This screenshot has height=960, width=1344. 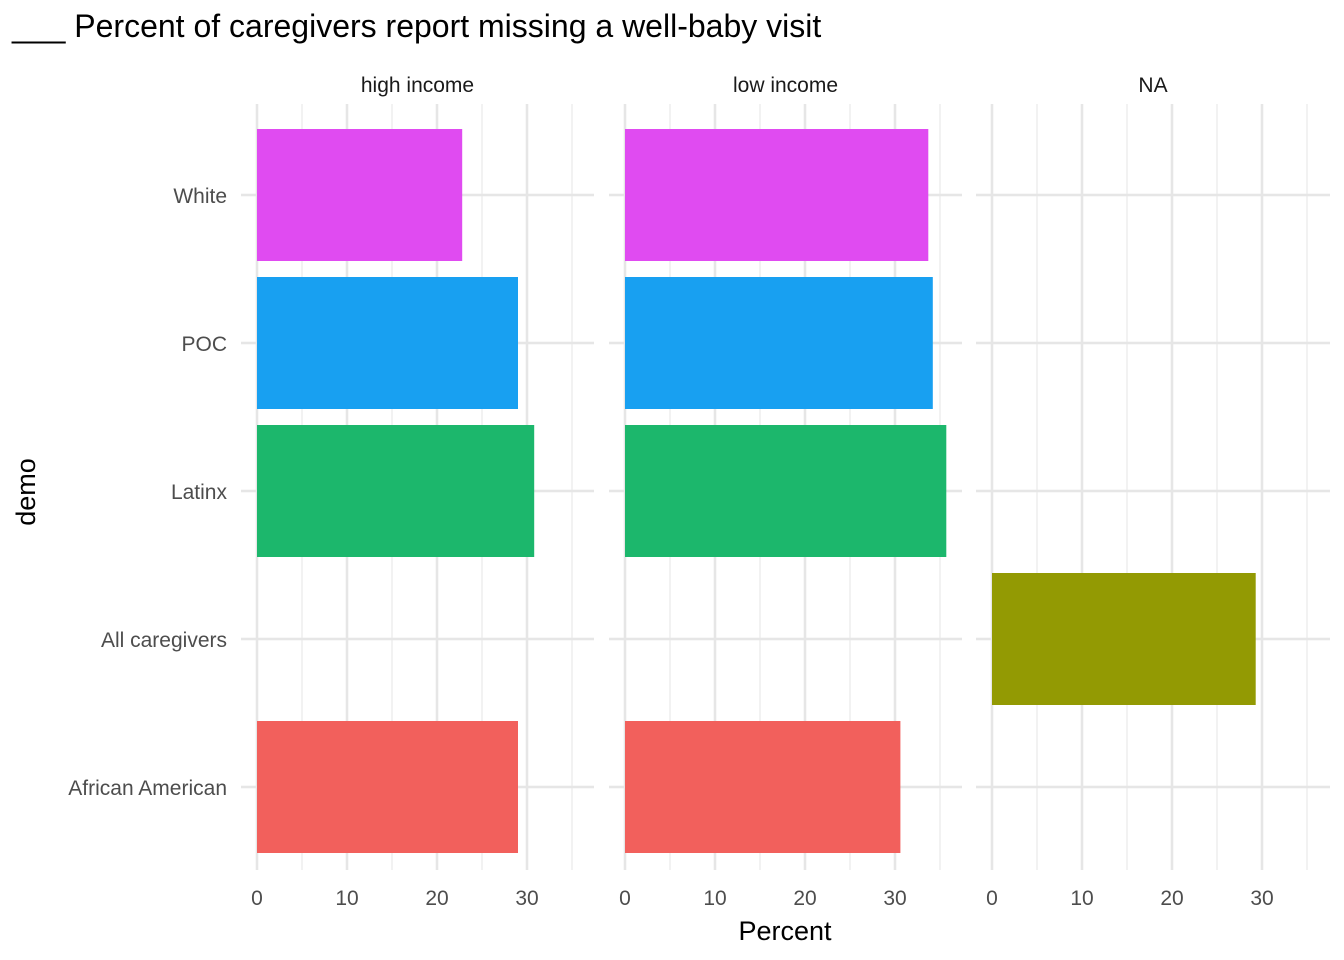 I want to click on y-tick-label-white: White, so click(x=200, y=196).